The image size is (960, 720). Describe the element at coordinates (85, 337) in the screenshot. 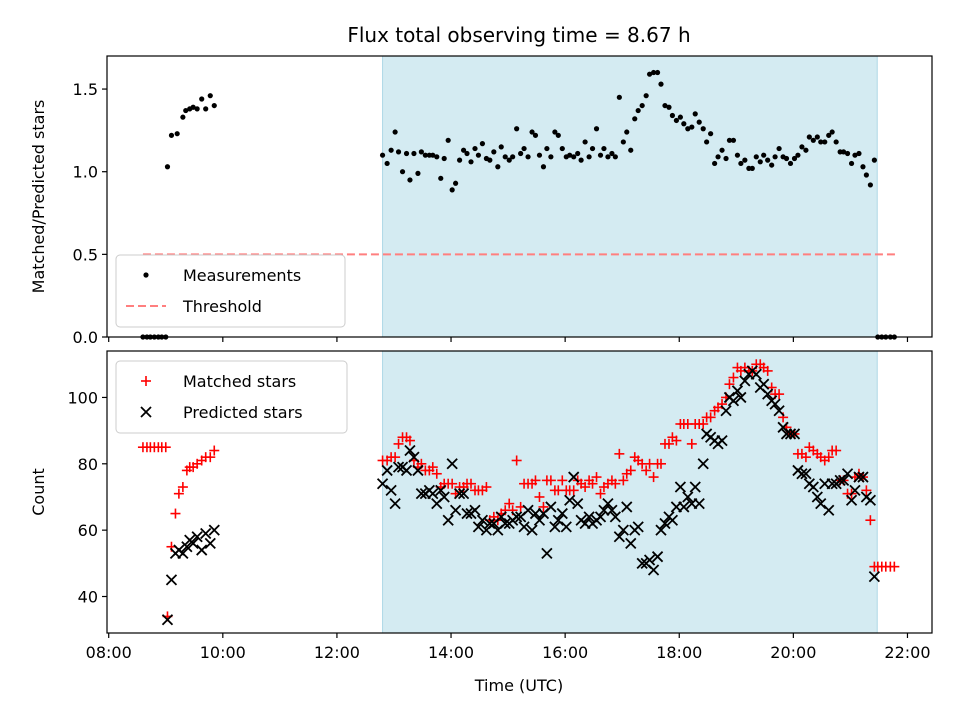

I see `y-tick-label: 0.0` at that location.